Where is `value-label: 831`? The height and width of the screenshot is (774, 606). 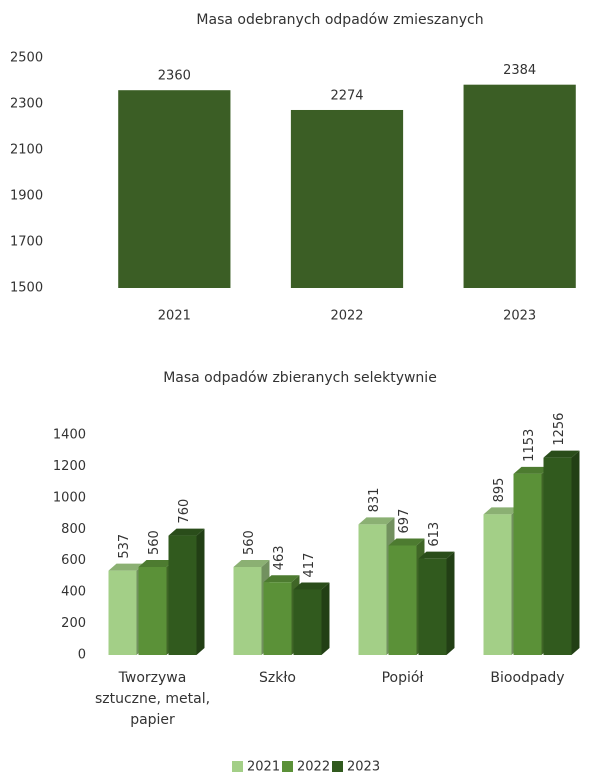 value-label: 831 is located at coordinates (374, 500).